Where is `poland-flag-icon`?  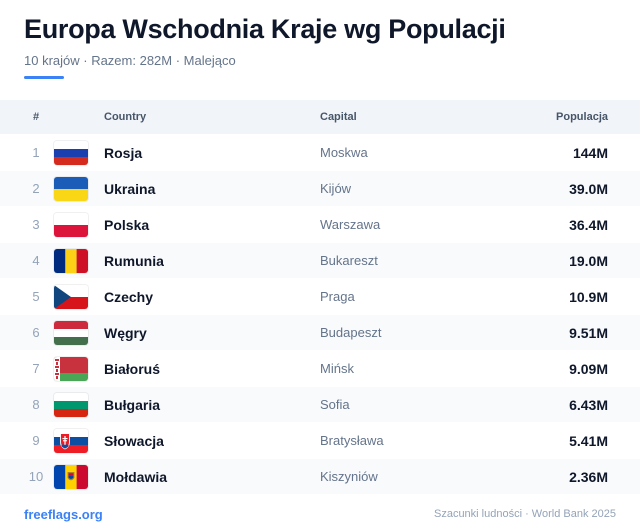 poland-flag-icon is located at coordinates (71, 224).